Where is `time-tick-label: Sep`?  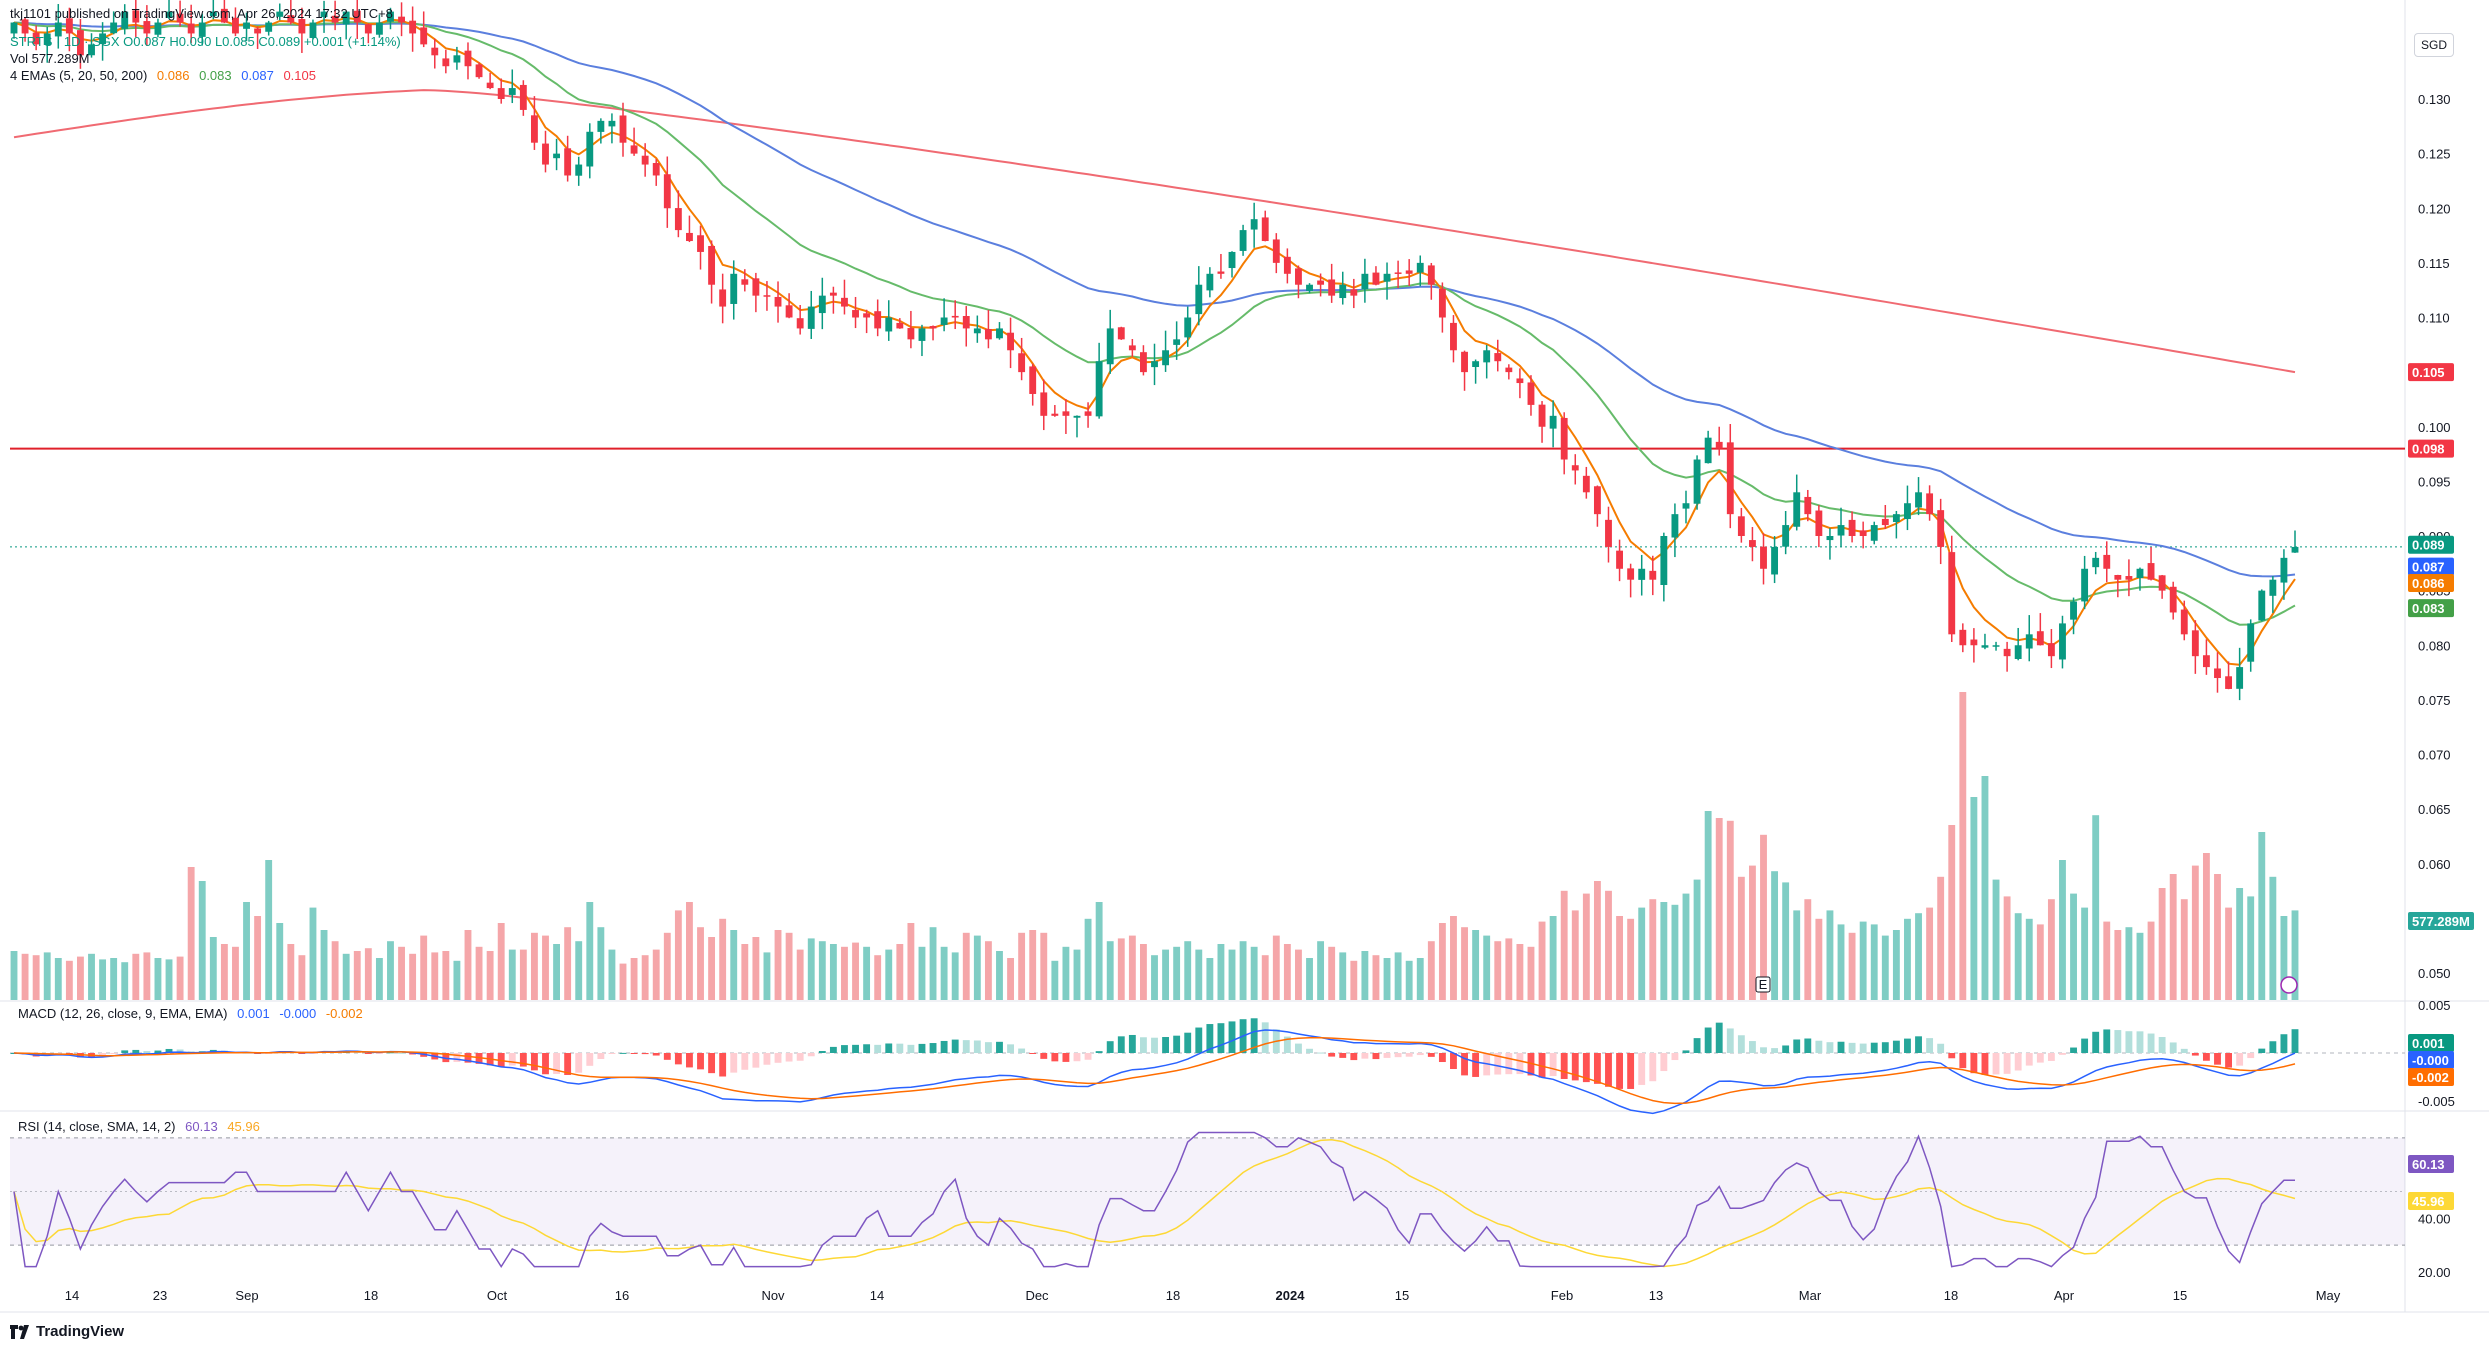
time-tick-label: Sep is located at coordinates (246, 1295).